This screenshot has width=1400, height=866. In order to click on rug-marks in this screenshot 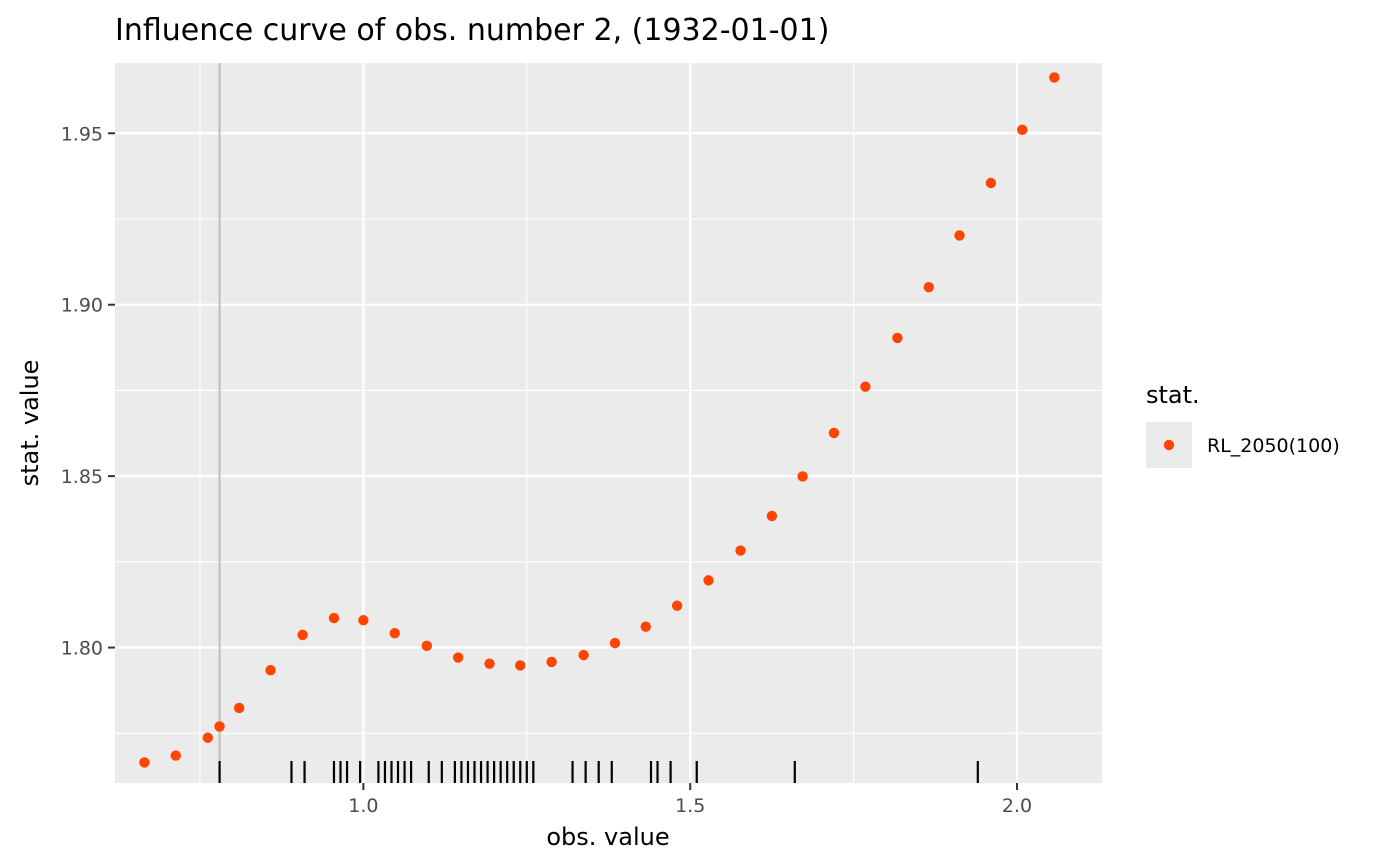, I will do `click(598, 772)`.